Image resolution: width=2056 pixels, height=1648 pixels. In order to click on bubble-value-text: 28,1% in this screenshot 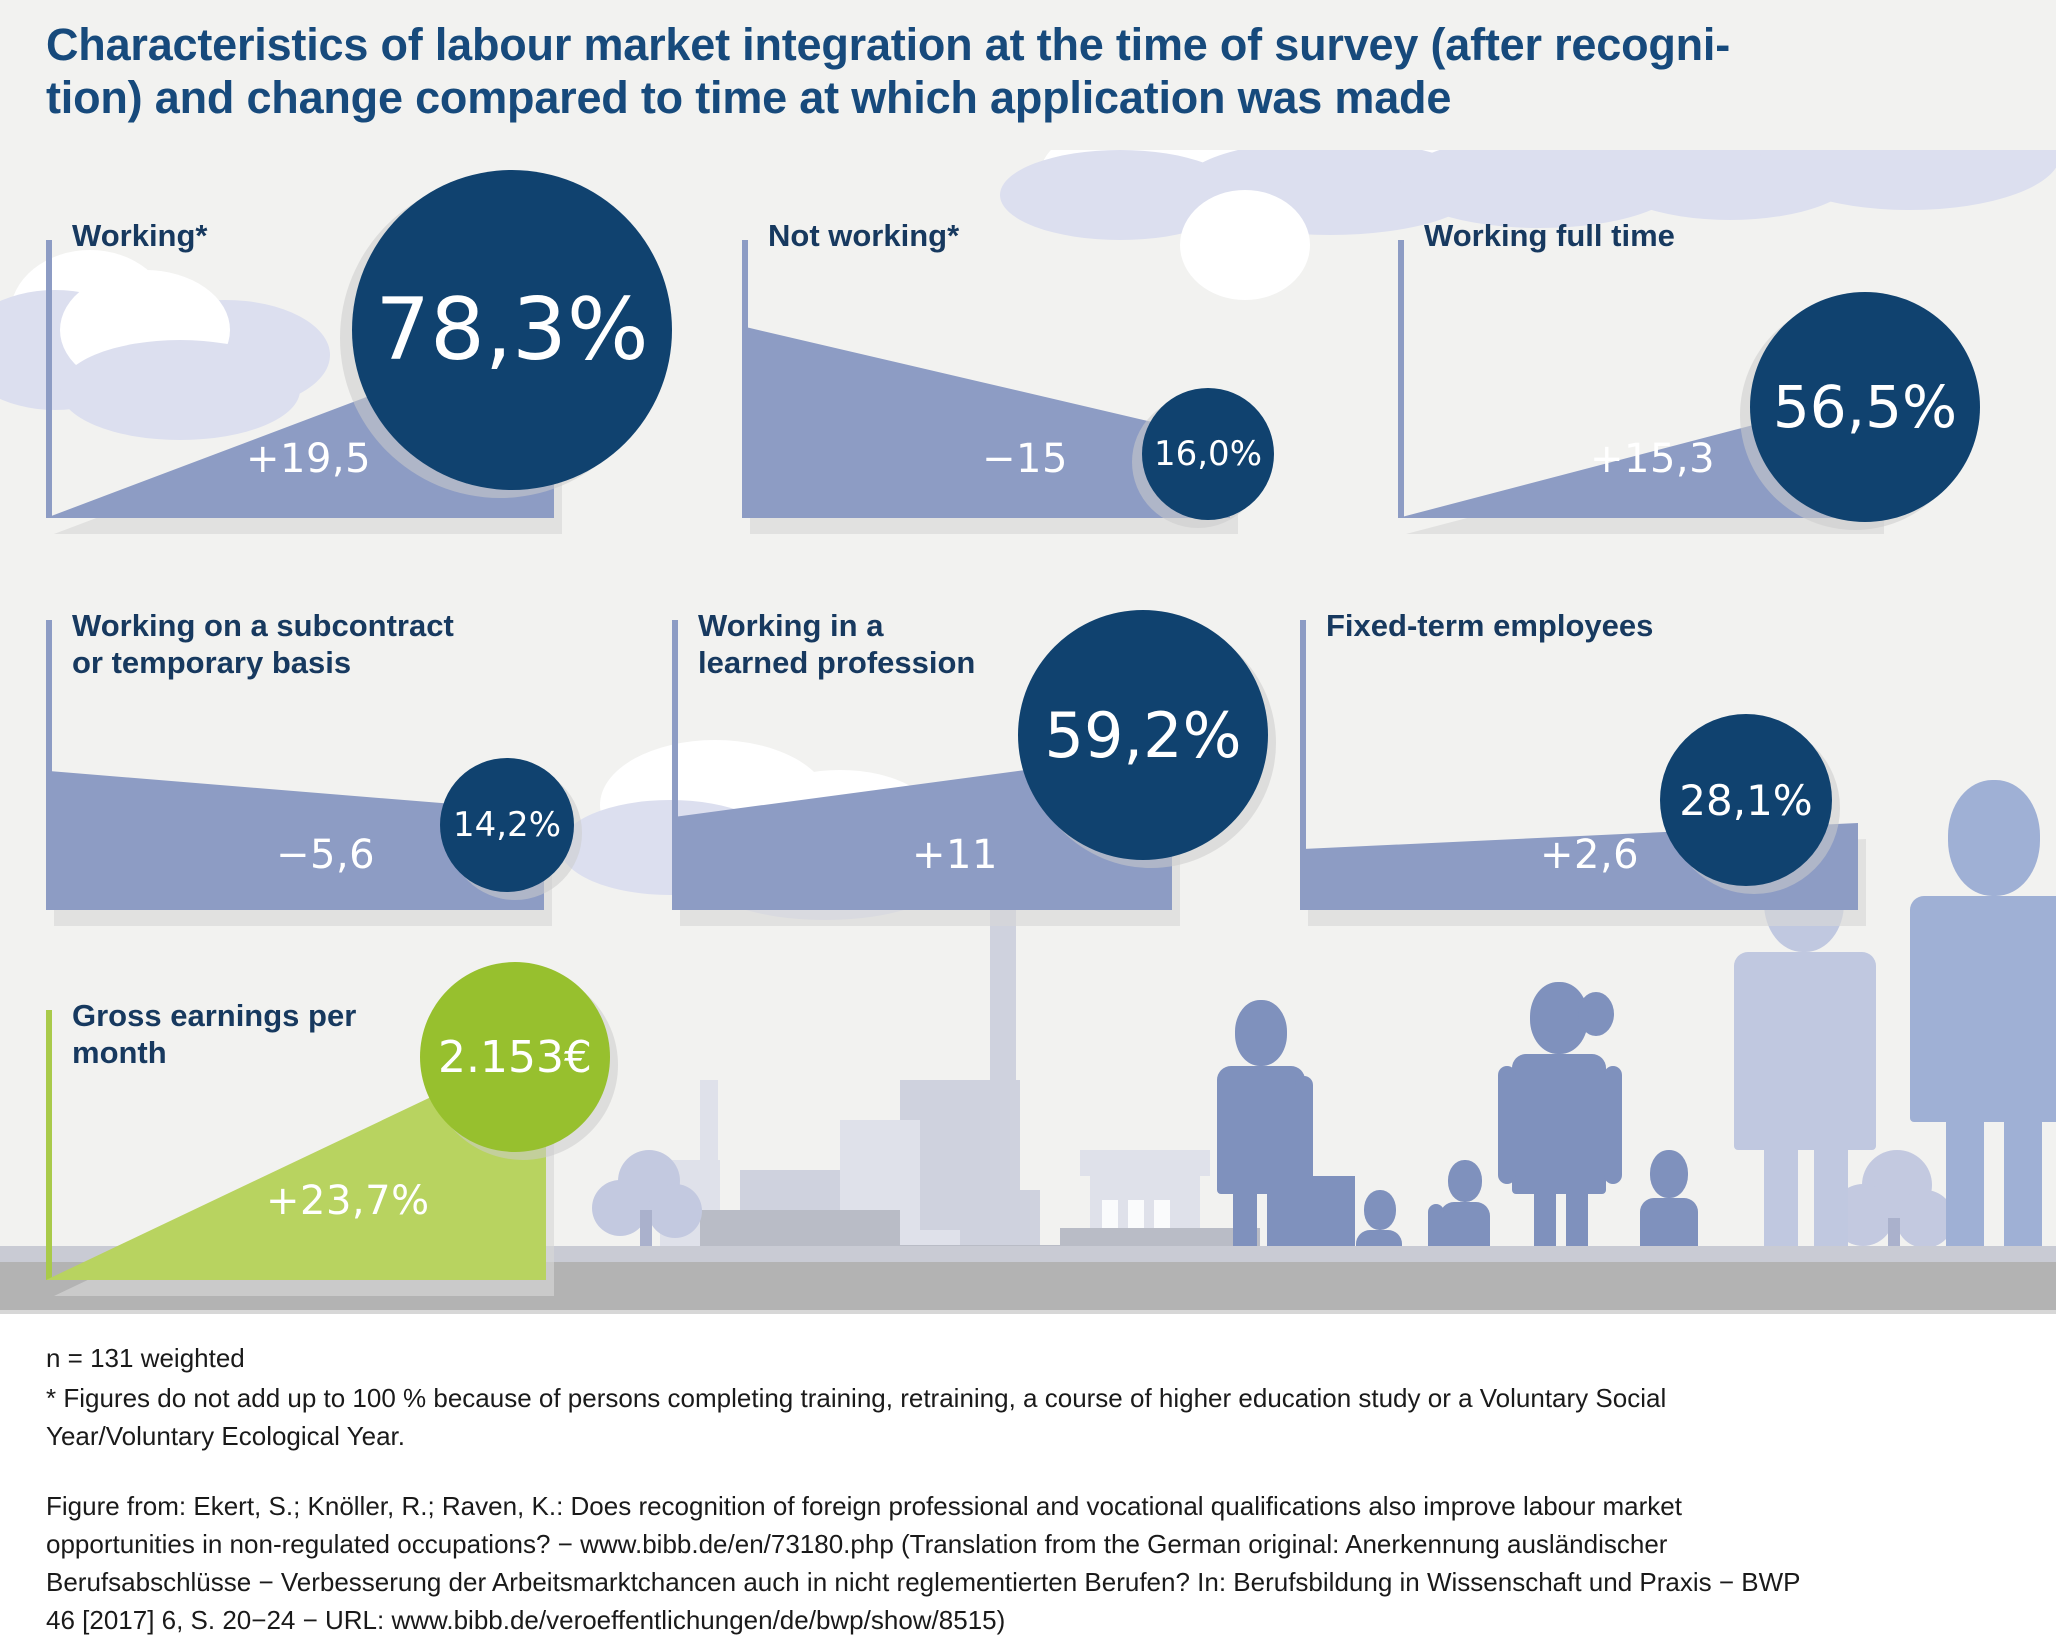, I will do `click(1746, 800)`.